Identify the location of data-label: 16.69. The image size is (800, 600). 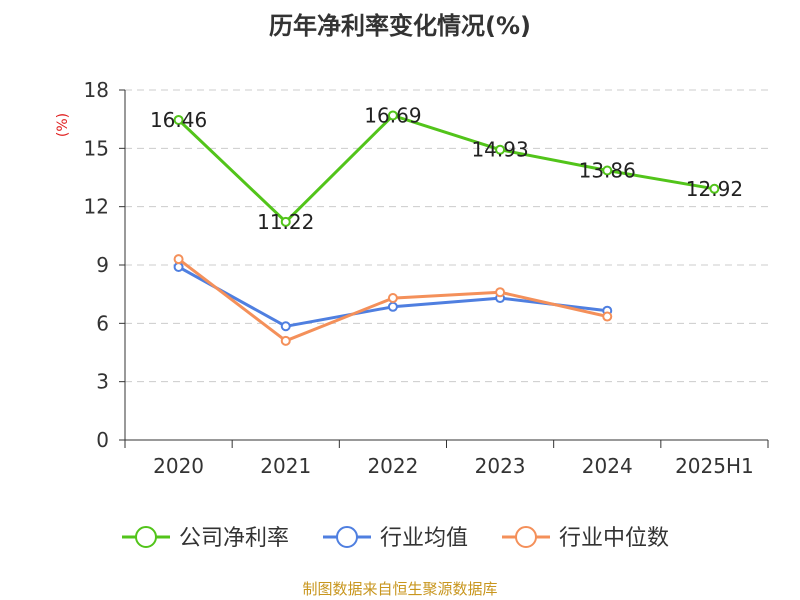
(392, 115).